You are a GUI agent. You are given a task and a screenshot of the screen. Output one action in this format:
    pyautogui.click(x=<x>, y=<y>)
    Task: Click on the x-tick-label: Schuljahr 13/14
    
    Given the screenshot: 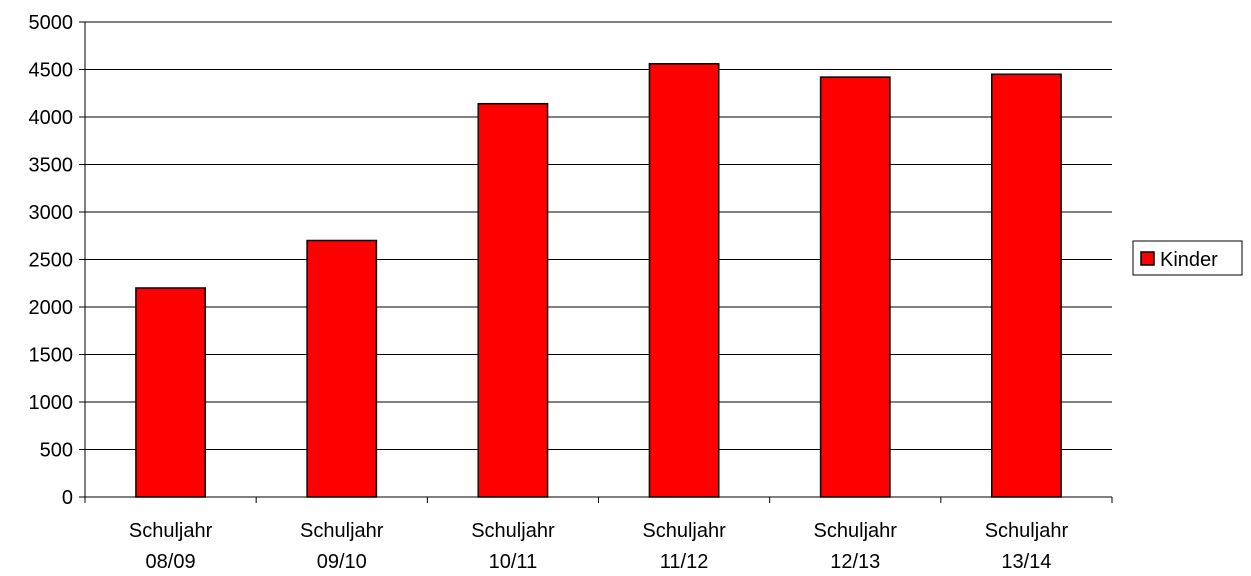 What is the action you would take?
    pyautogui.click(x=1027, y=546)
    